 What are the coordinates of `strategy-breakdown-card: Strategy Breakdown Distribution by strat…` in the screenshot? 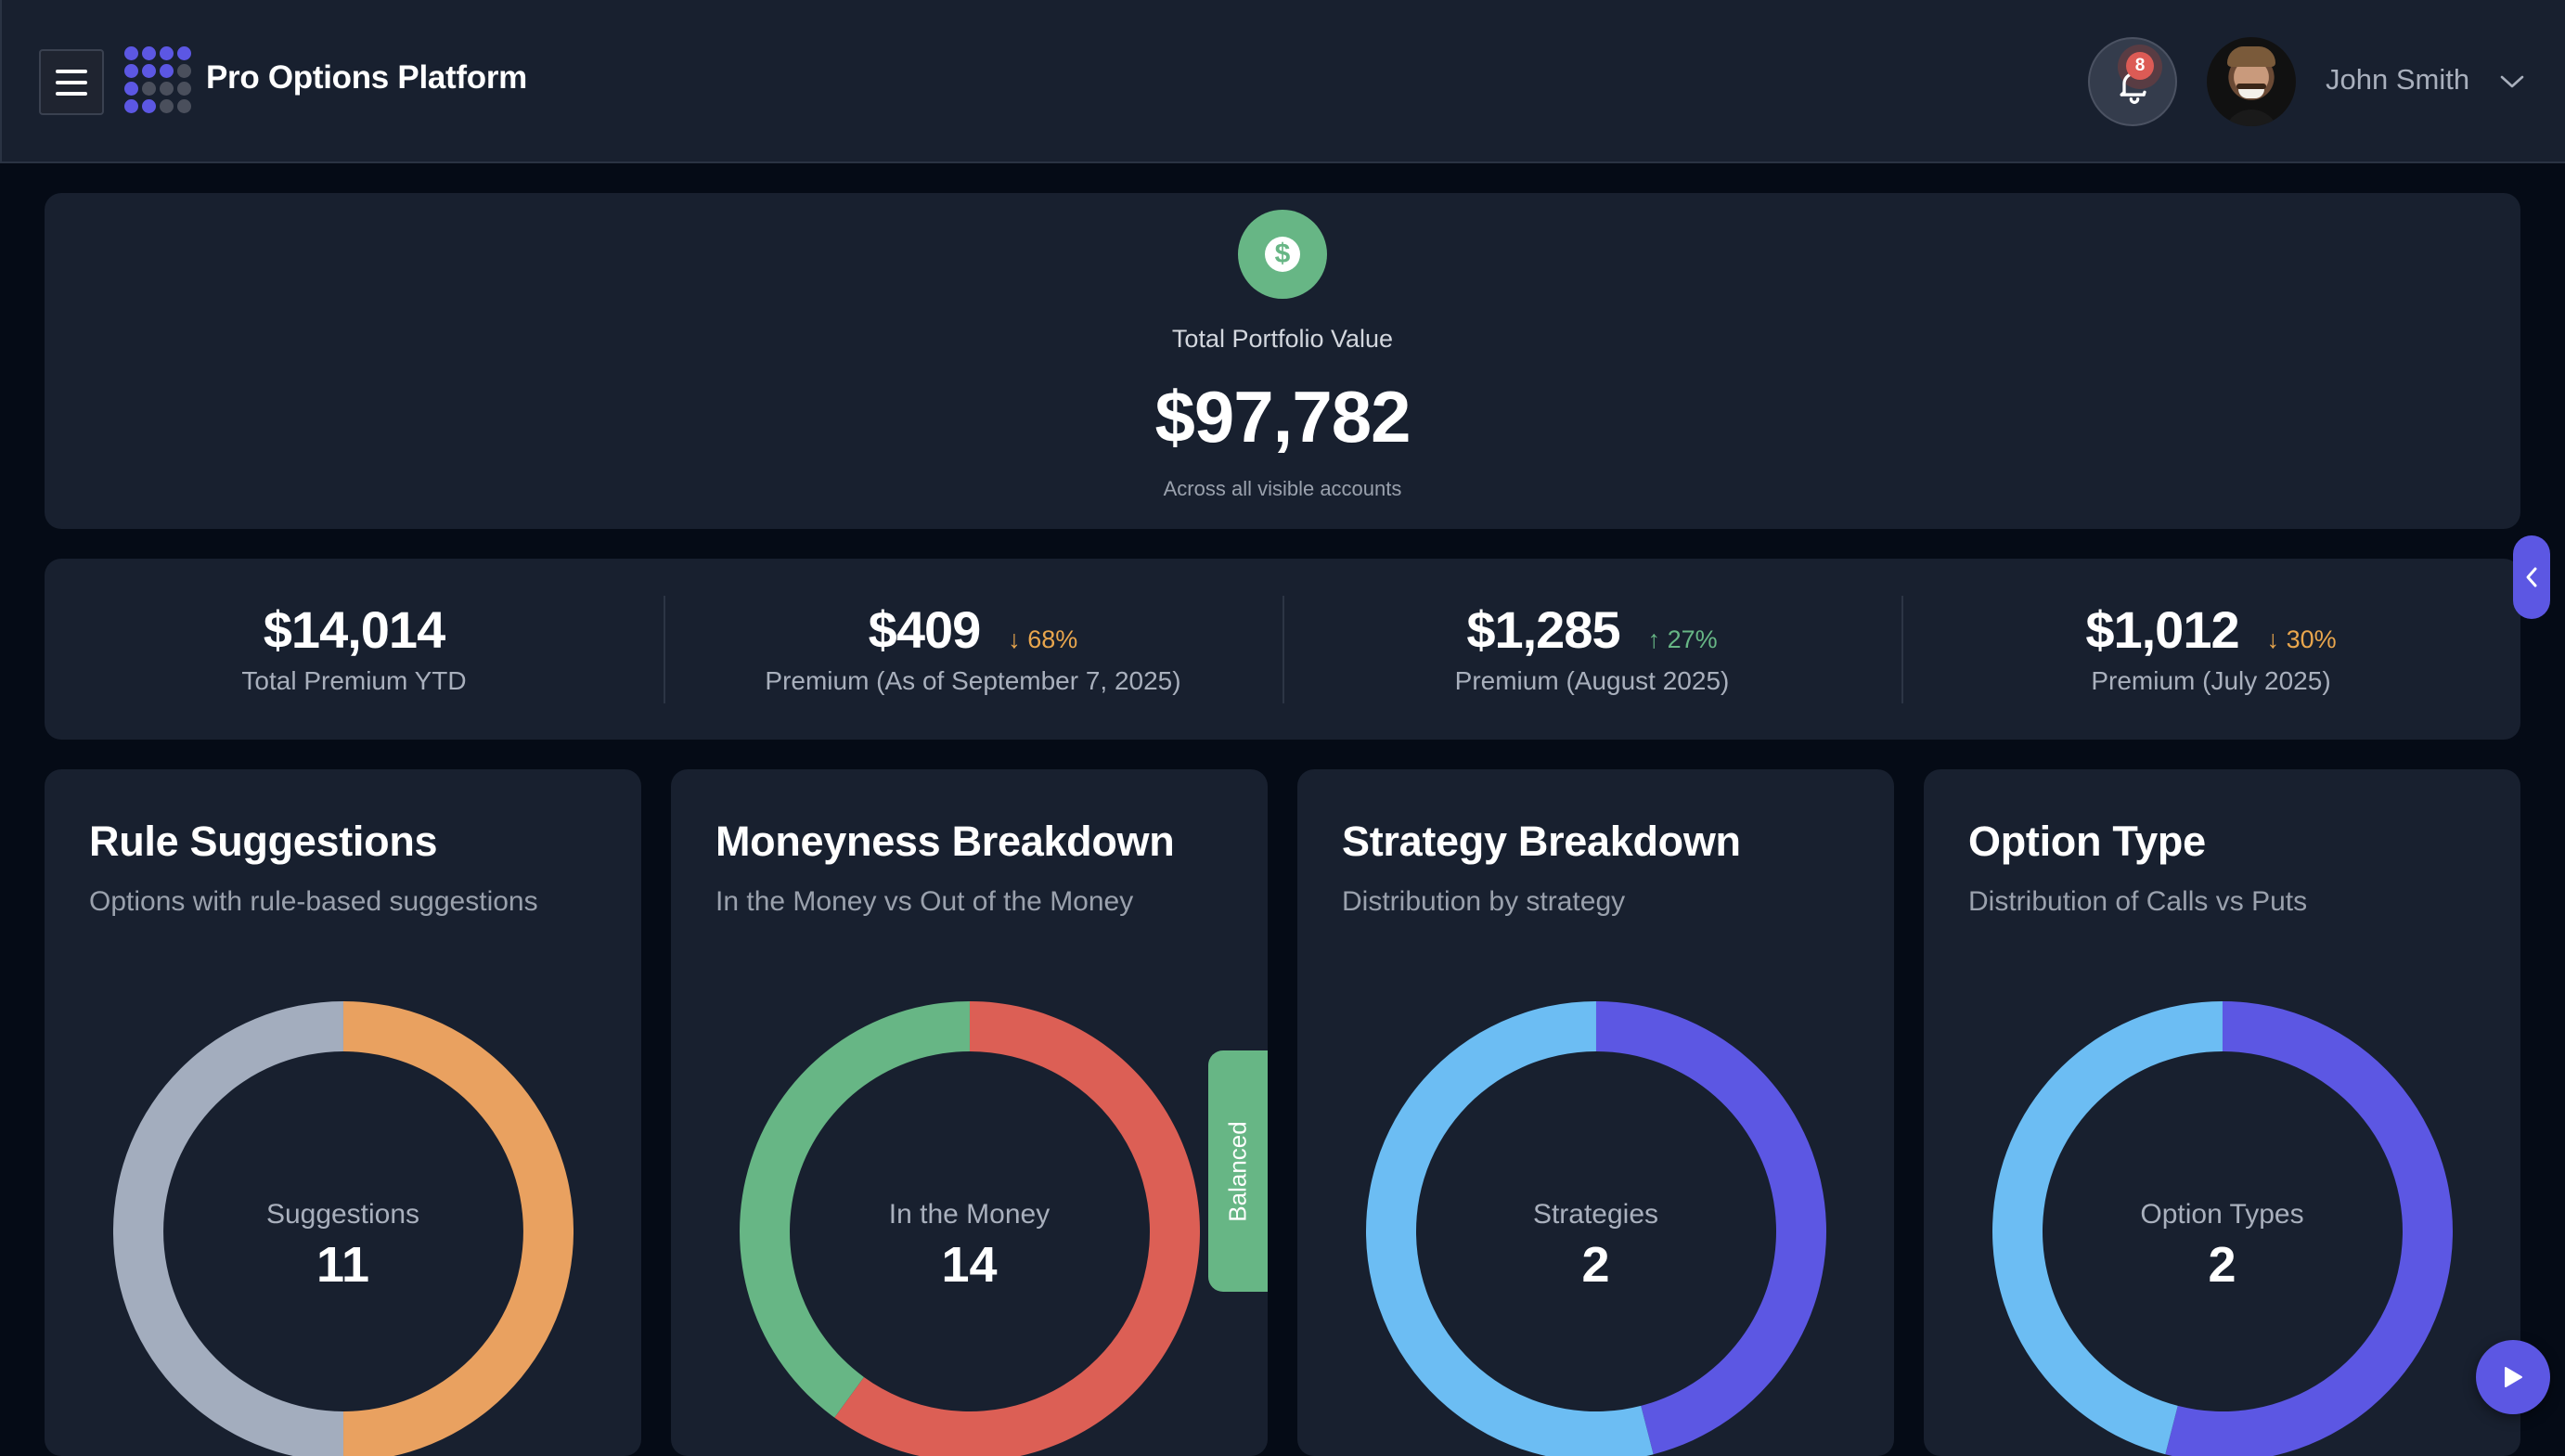 It's located at (1595, 1112).